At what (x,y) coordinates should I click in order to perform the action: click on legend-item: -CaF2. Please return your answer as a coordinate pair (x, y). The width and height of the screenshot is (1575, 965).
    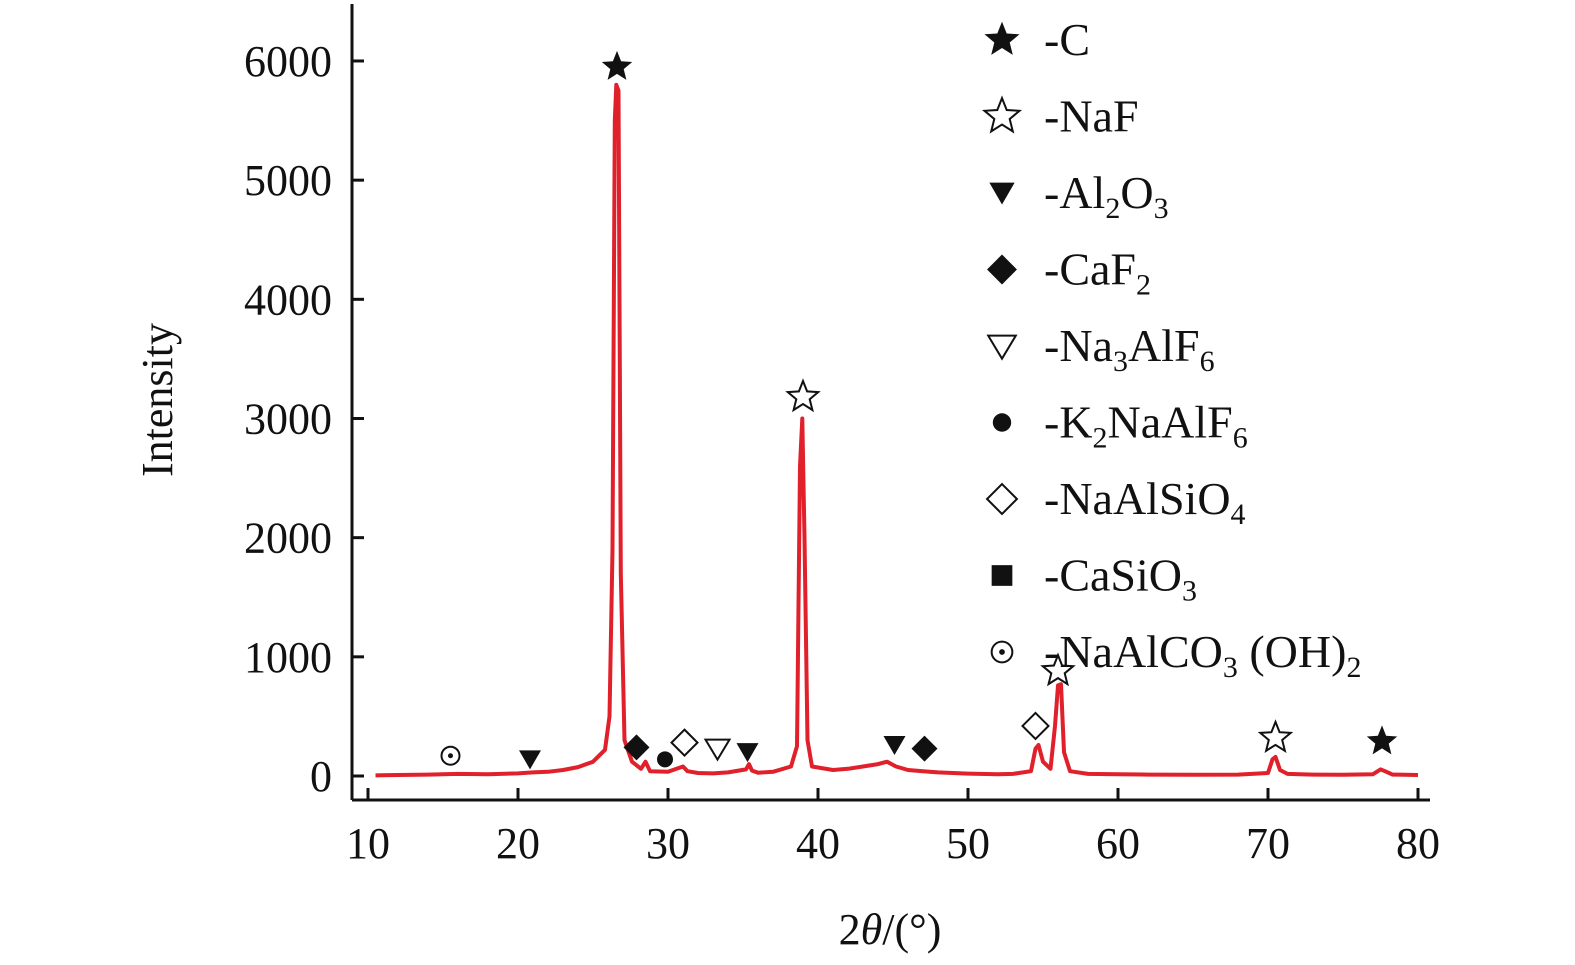
    Looking at the image, I should click on (1069, 273).